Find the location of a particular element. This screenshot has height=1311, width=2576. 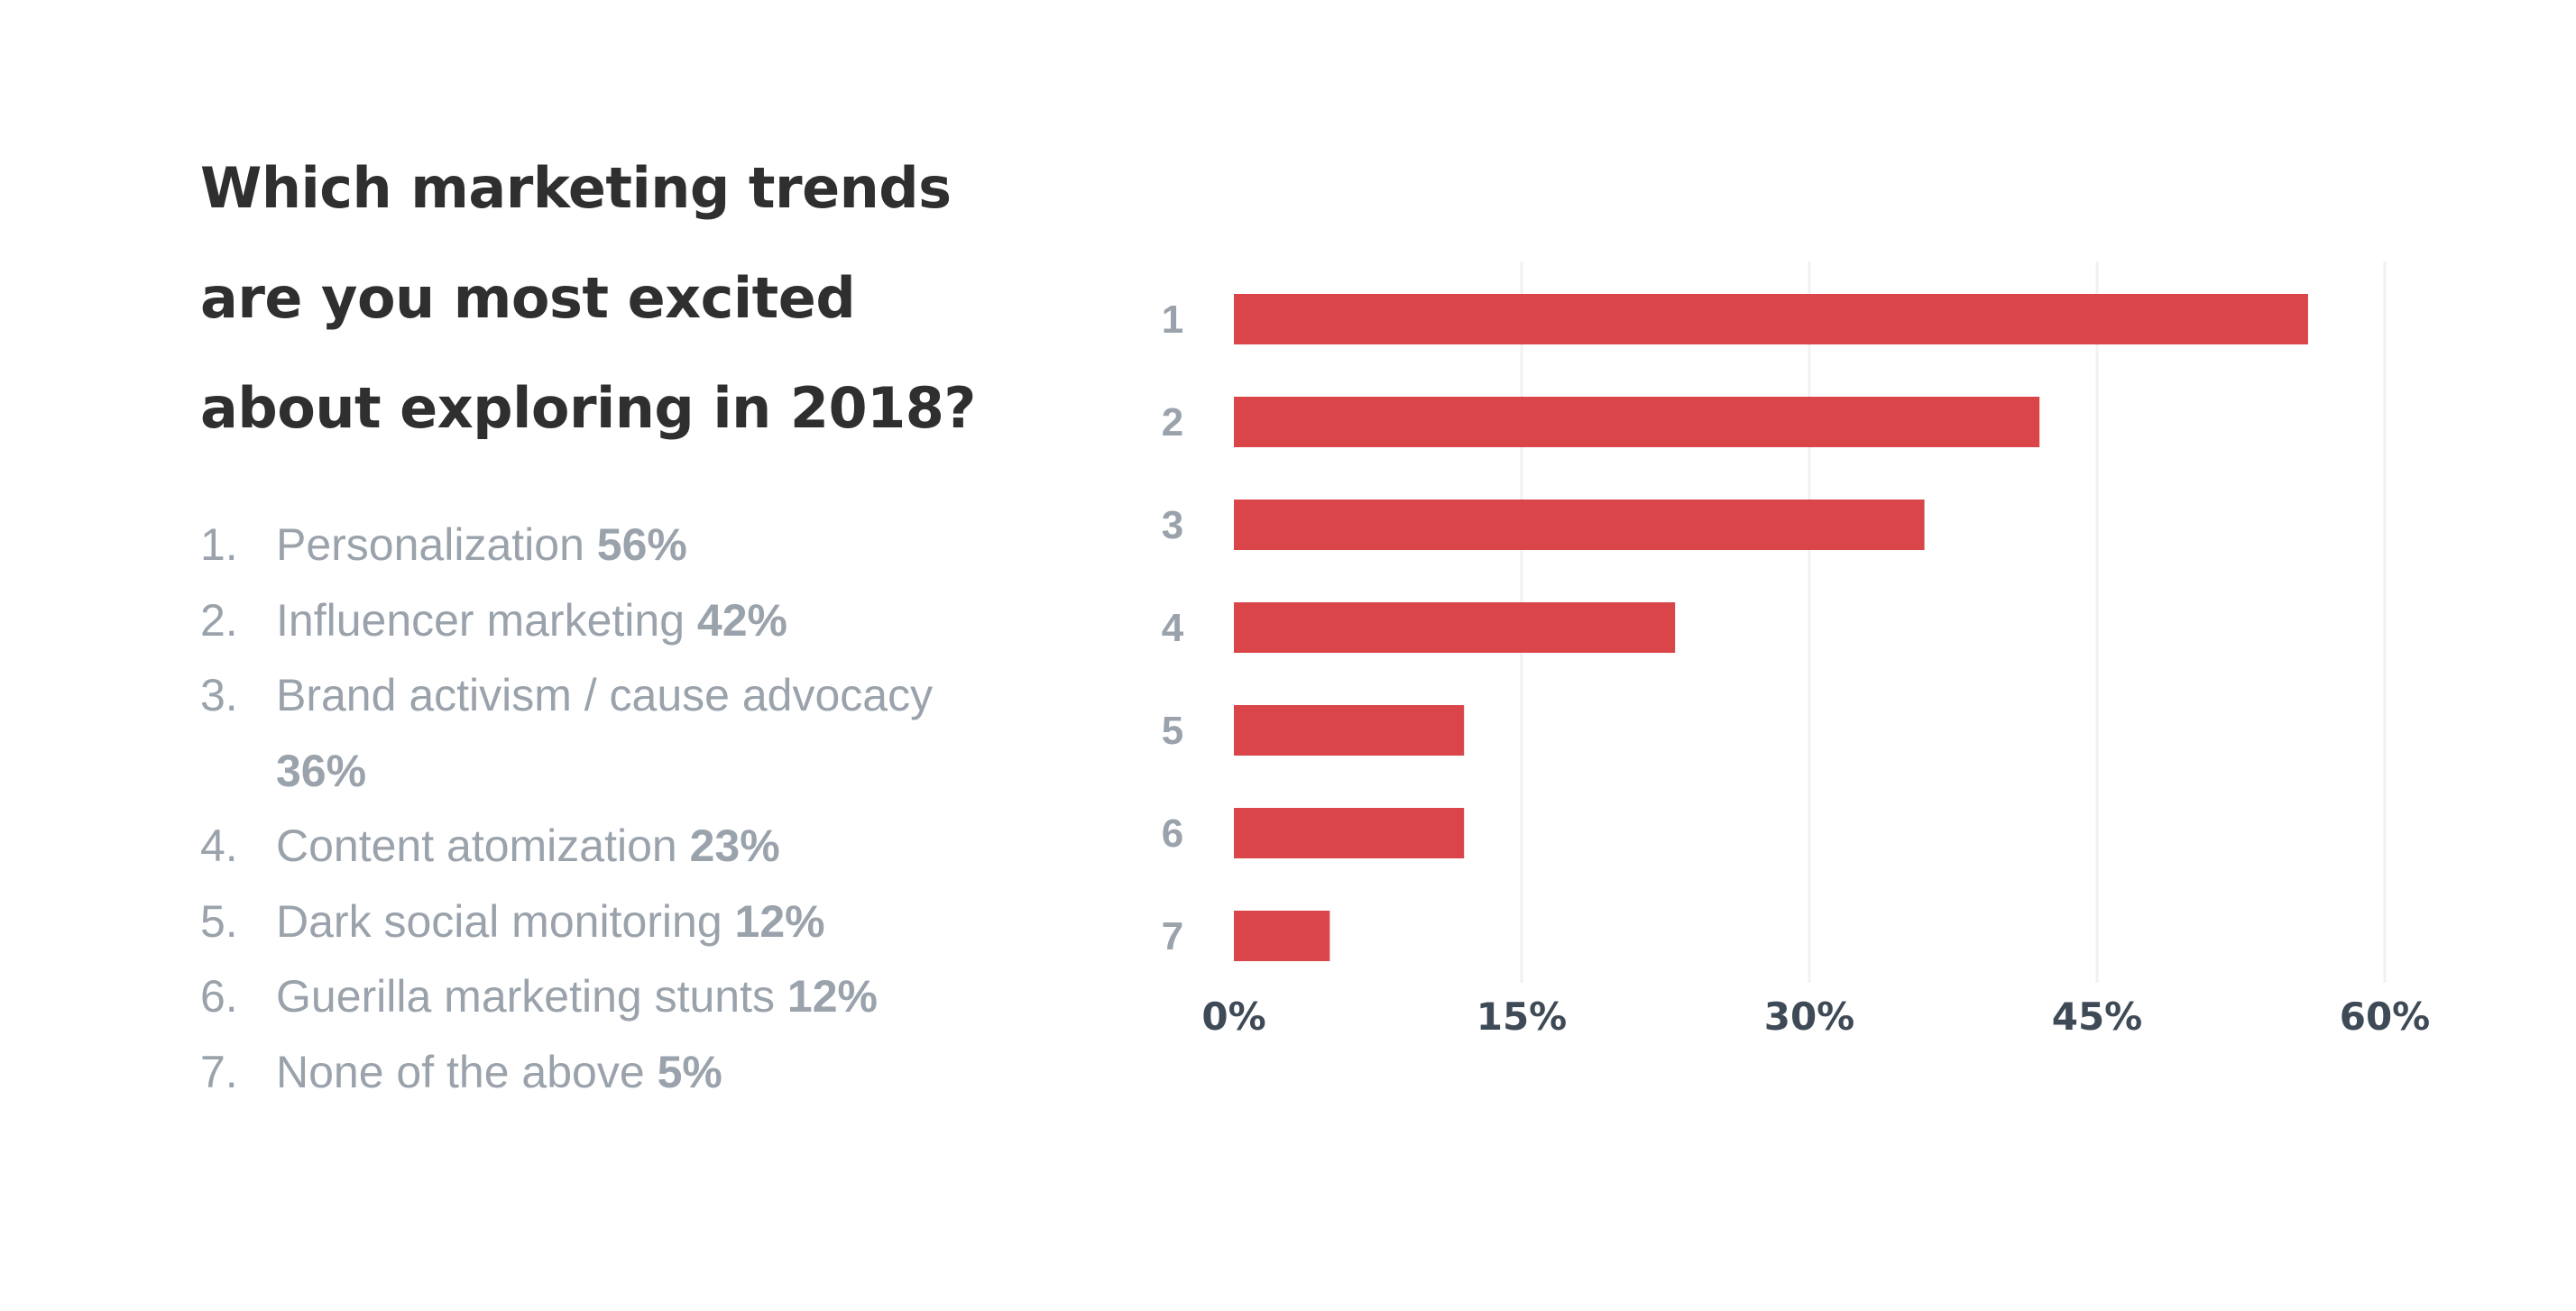

legend-value: 5% is located at coordinates (690, 1071).